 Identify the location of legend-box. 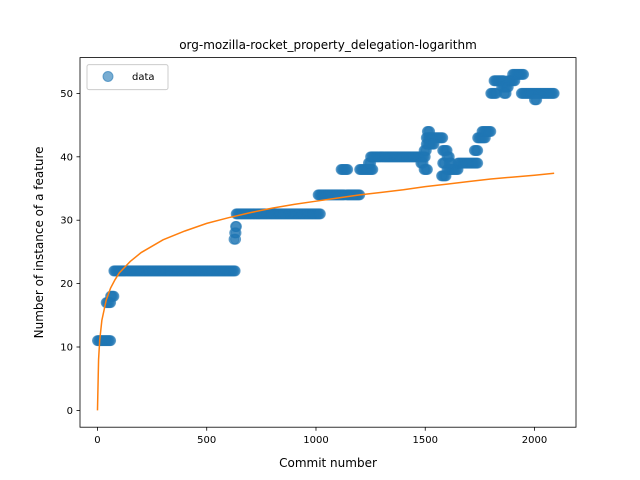
(127, 77).